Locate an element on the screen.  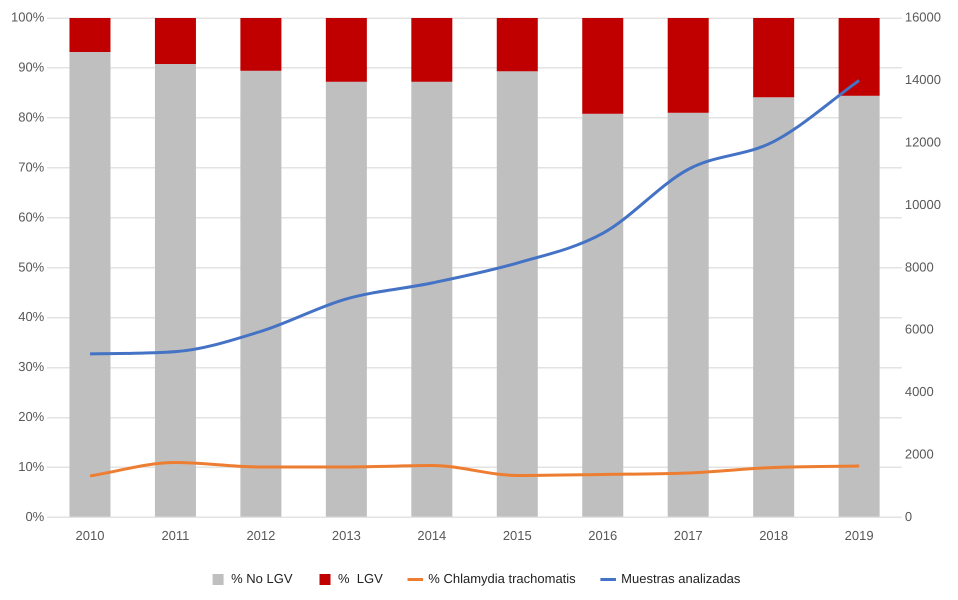
y-tick-label: 100% is located at coordinates (28, 17).